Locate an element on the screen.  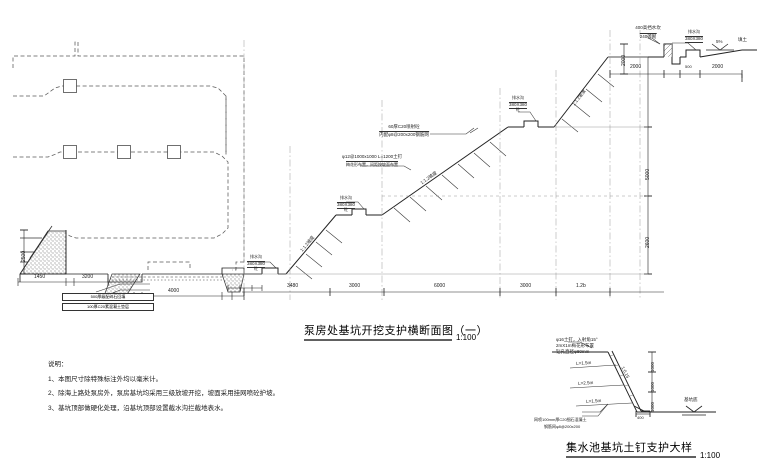
callout-soilnail-line1: φ12@1000x1000 L=1200土钉 is located at coordinates (372, 156).